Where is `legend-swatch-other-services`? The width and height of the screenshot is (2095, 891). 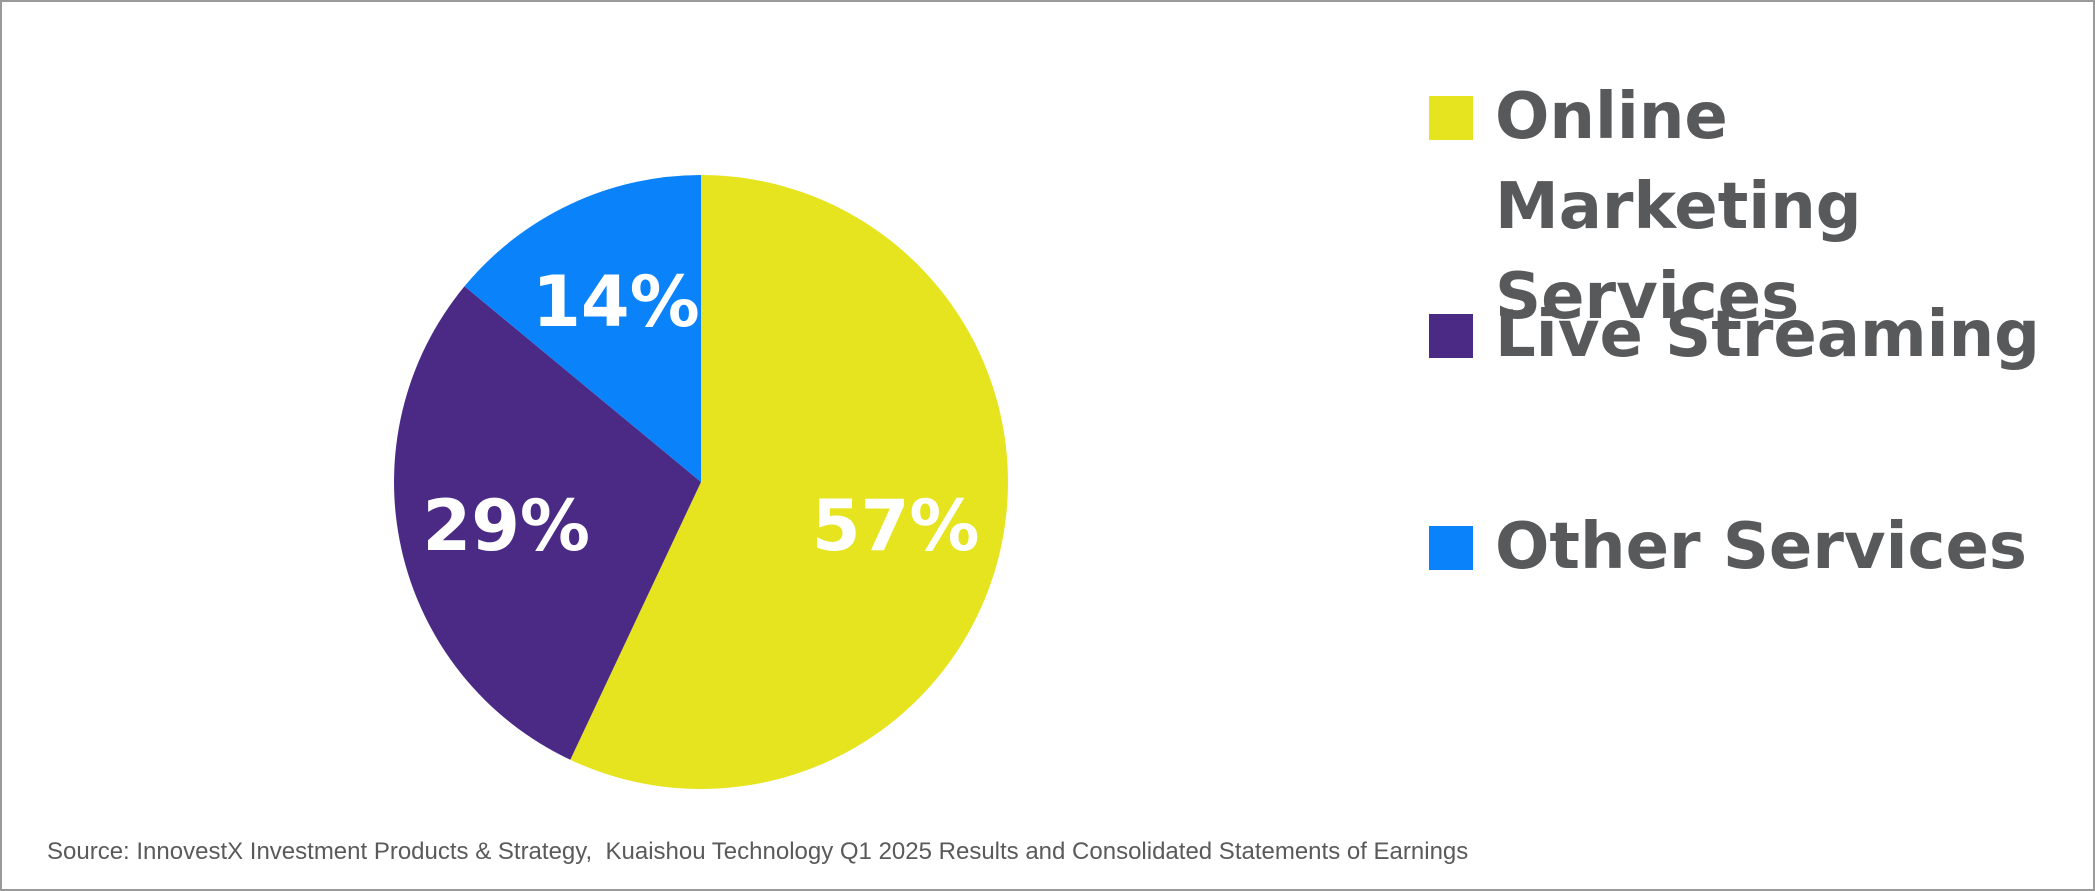
legend-swatch-other-services is located at coordinates (1451, 548).